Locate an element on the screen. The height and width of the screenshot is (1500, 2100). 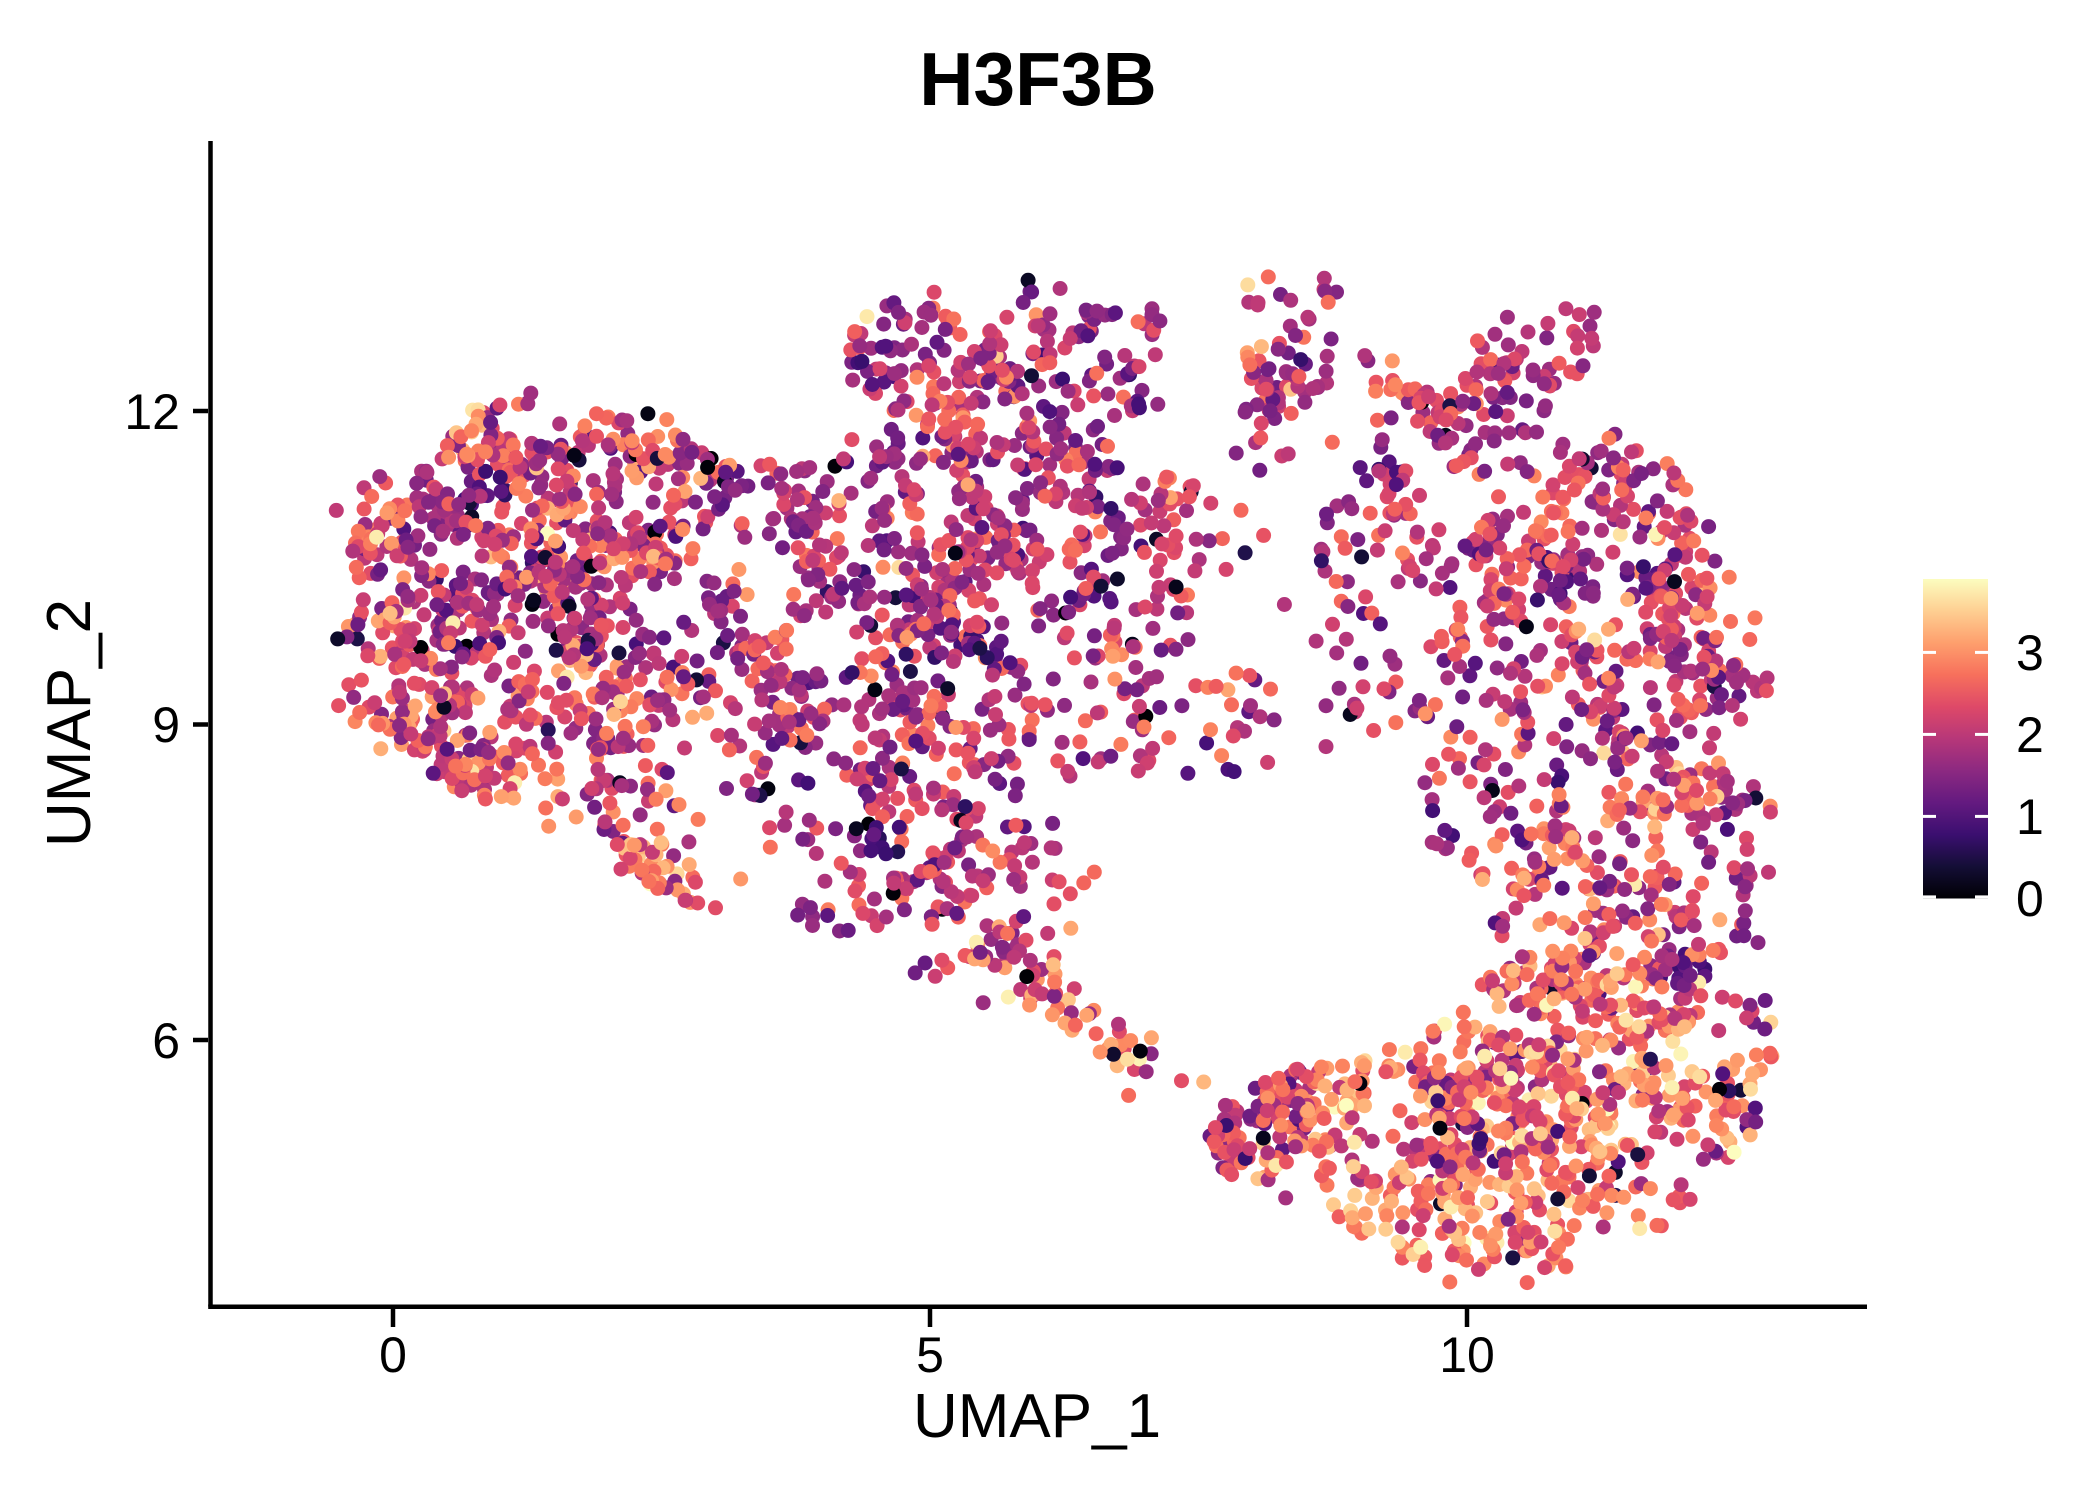
svg-text: 2 is located at coordinates (2030, 735).